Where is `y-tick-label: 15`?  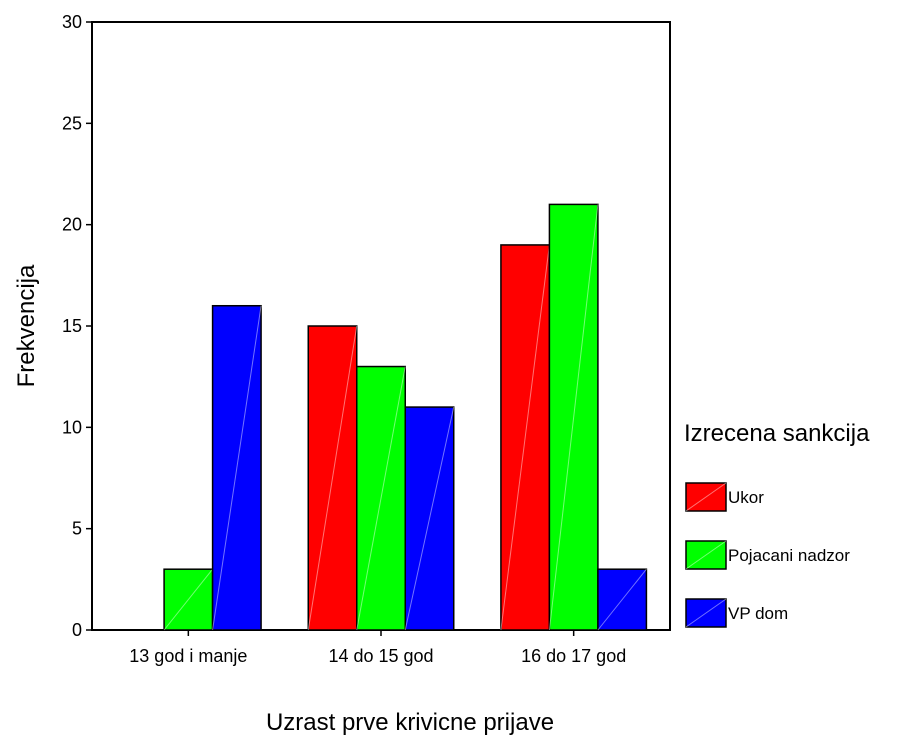 y-tick-label: 15 is located at coordinates (72, 326).